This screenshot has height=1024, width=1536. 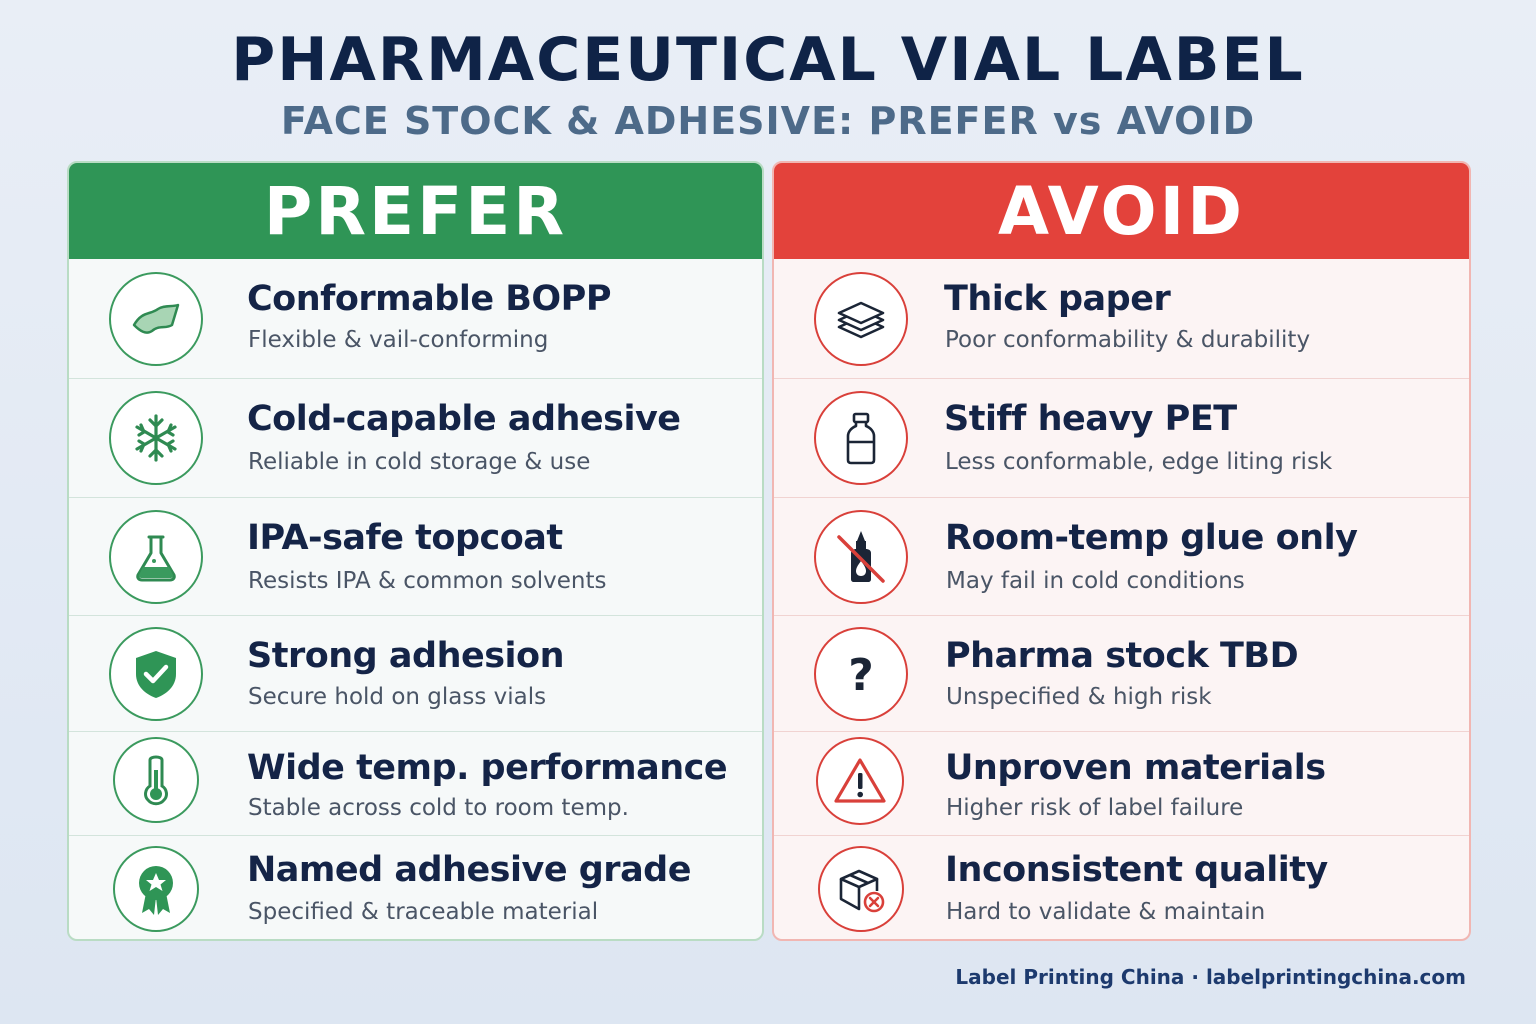 What do you see at coordinates (156, 438) in the screenshot?
I see `snowflake-icon` at bounding box center [156, 438].